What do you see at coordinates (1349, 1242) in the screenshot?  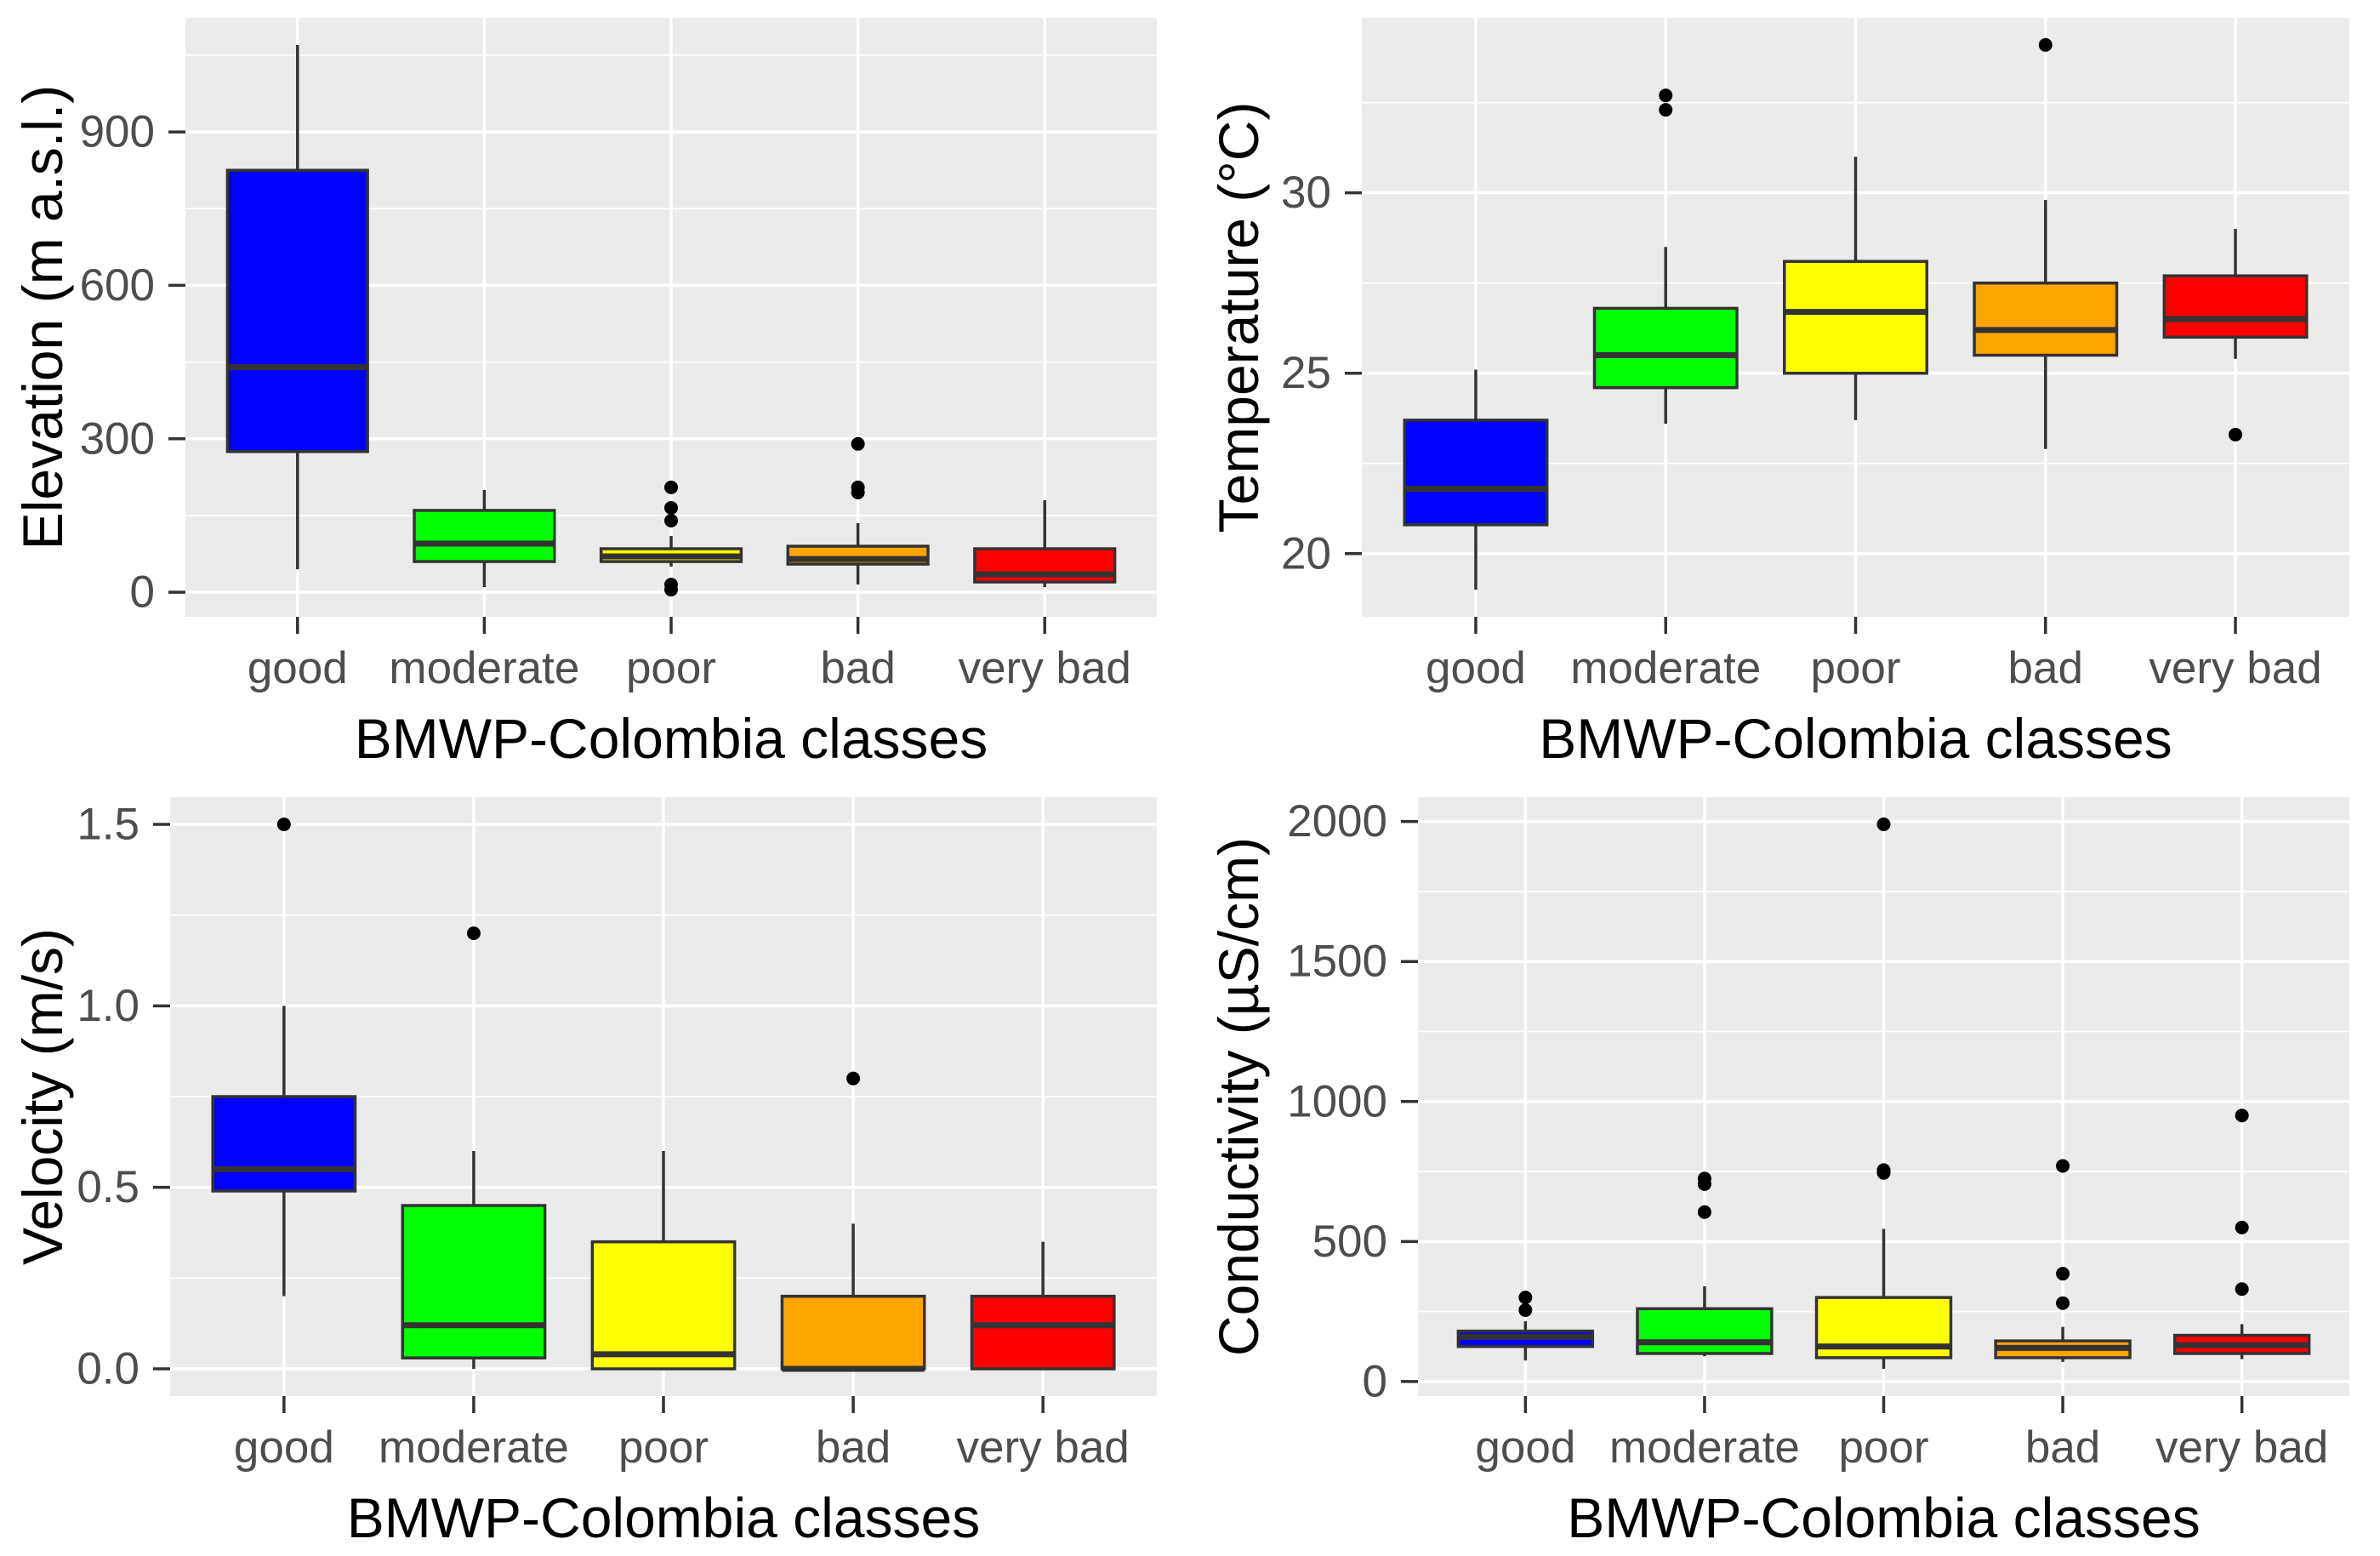 I see `y-tick-label: 500` at bounding box center [1349, 1242].